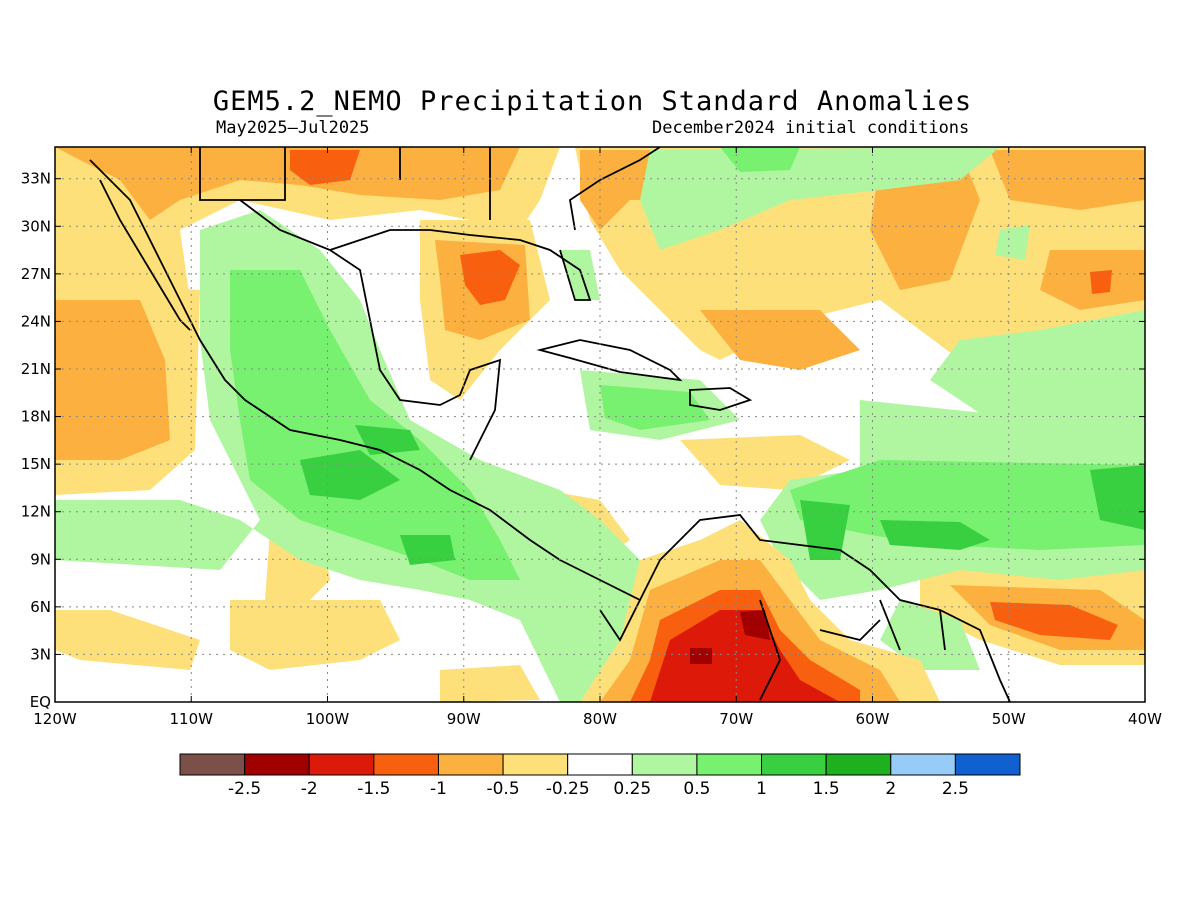  What do you see at coordinates (370, 330) in the screenshot?
I see `mexico-gulf-coastline` at bounding box center [370, 330].